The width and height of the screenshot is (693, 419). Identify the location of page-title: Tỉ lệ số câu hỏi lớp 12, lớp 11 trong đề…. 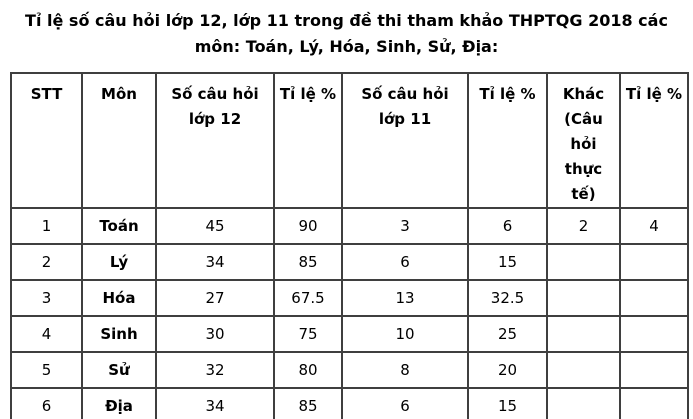
(346, 33).